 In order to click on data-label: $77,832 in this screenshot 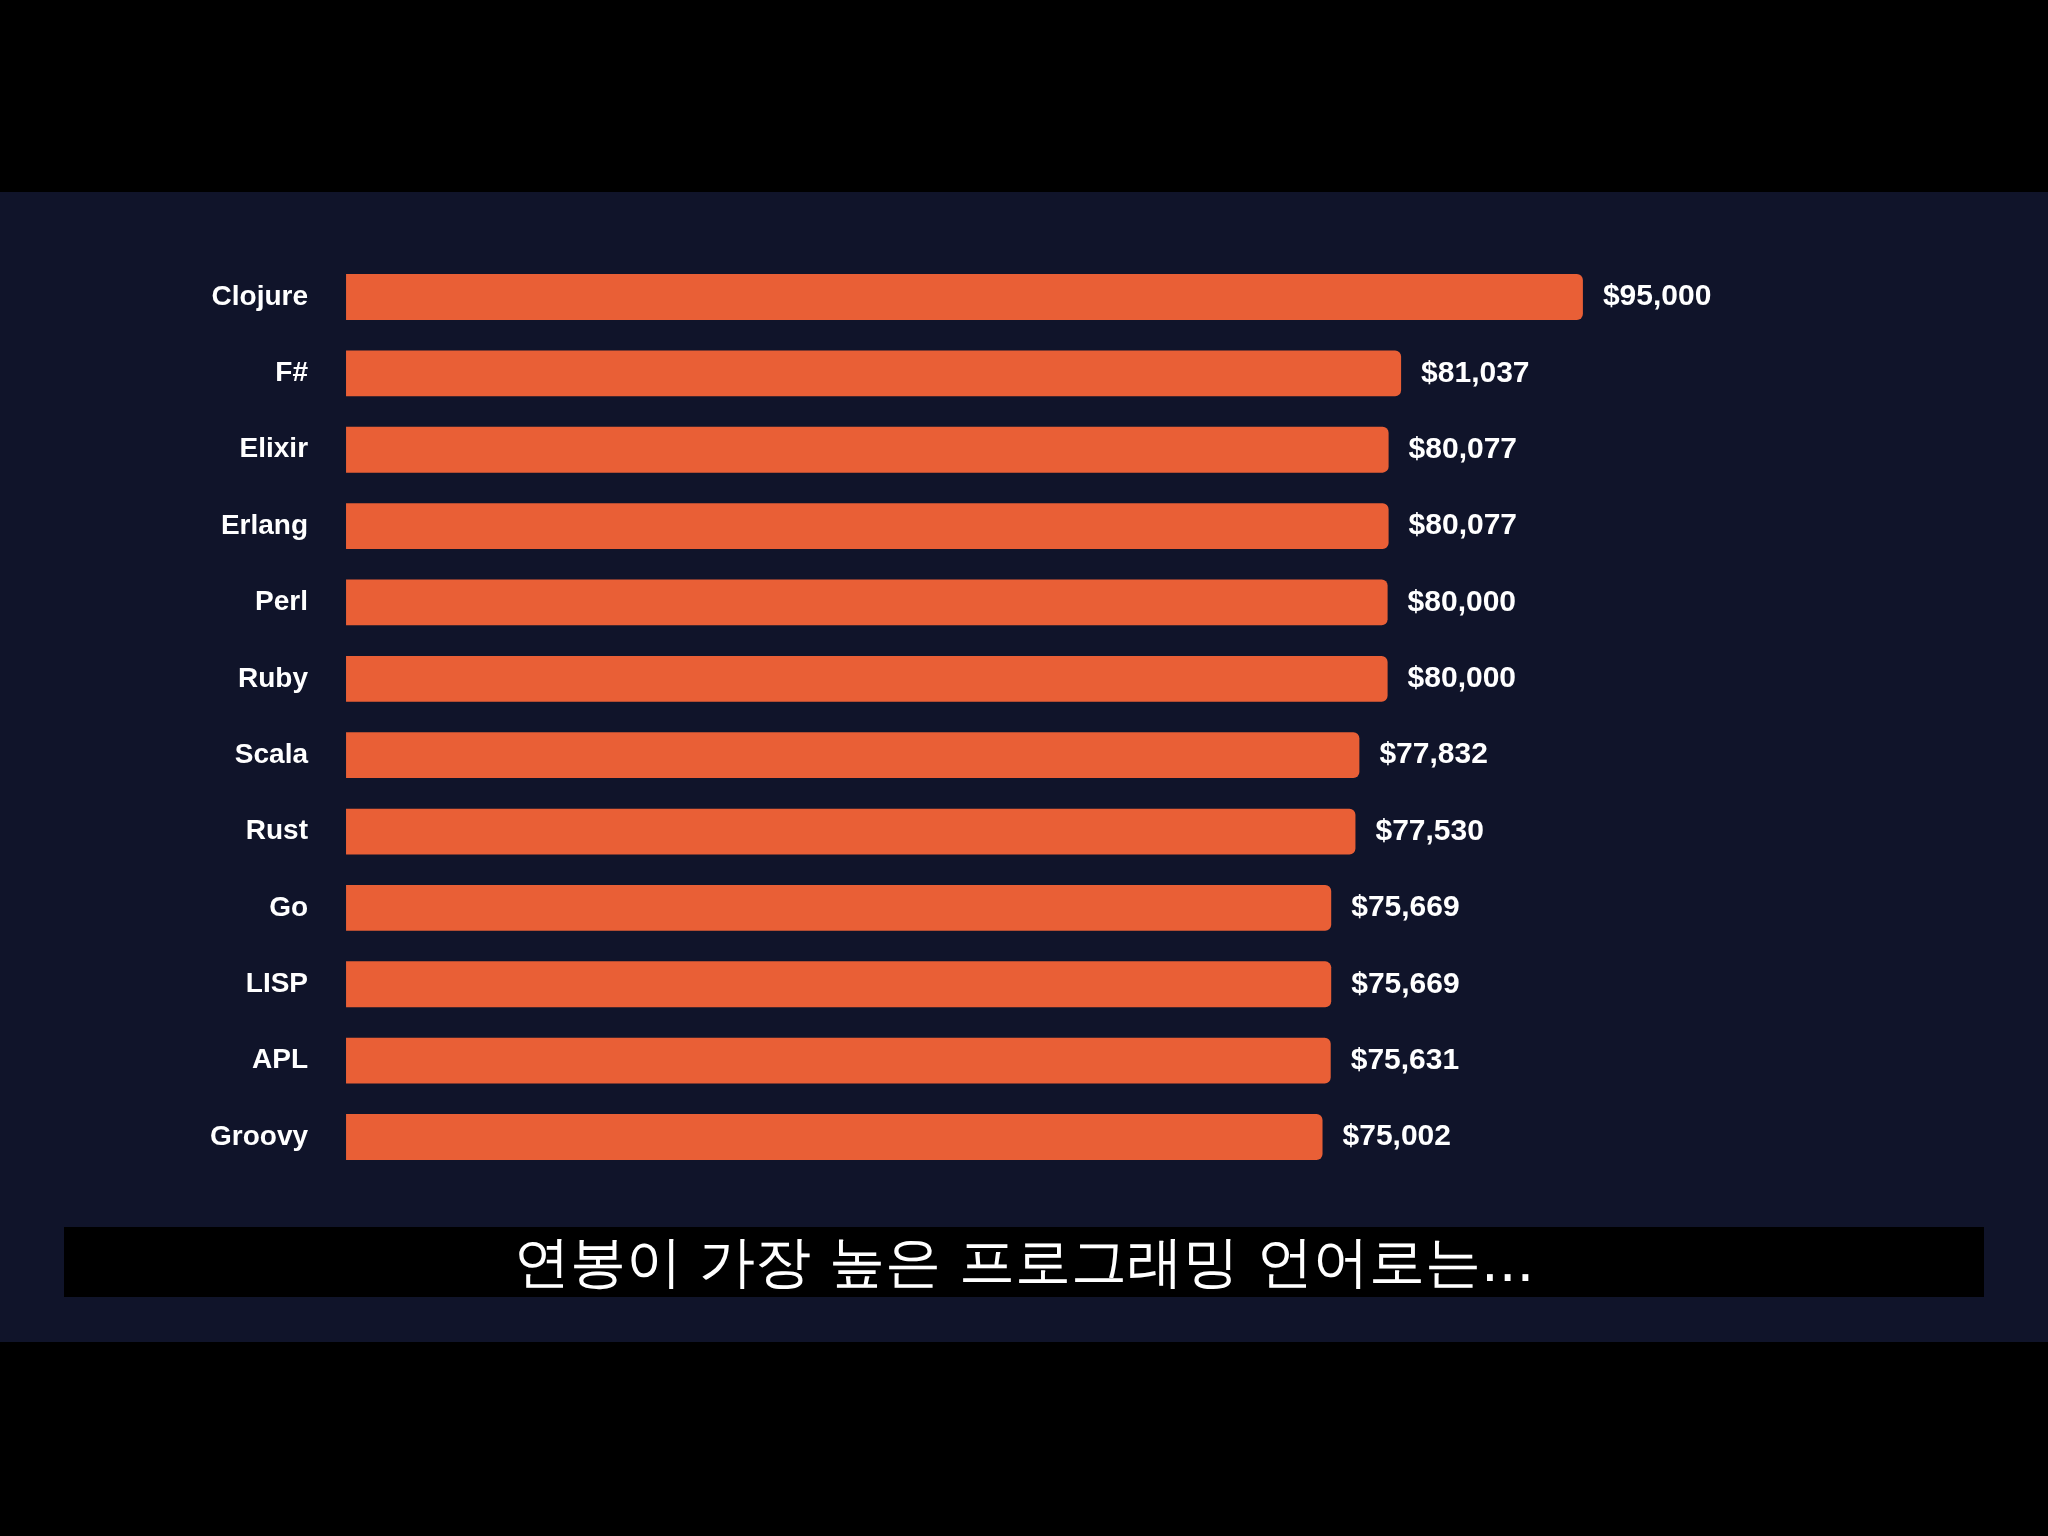, I will do `click(1433, 753)`.